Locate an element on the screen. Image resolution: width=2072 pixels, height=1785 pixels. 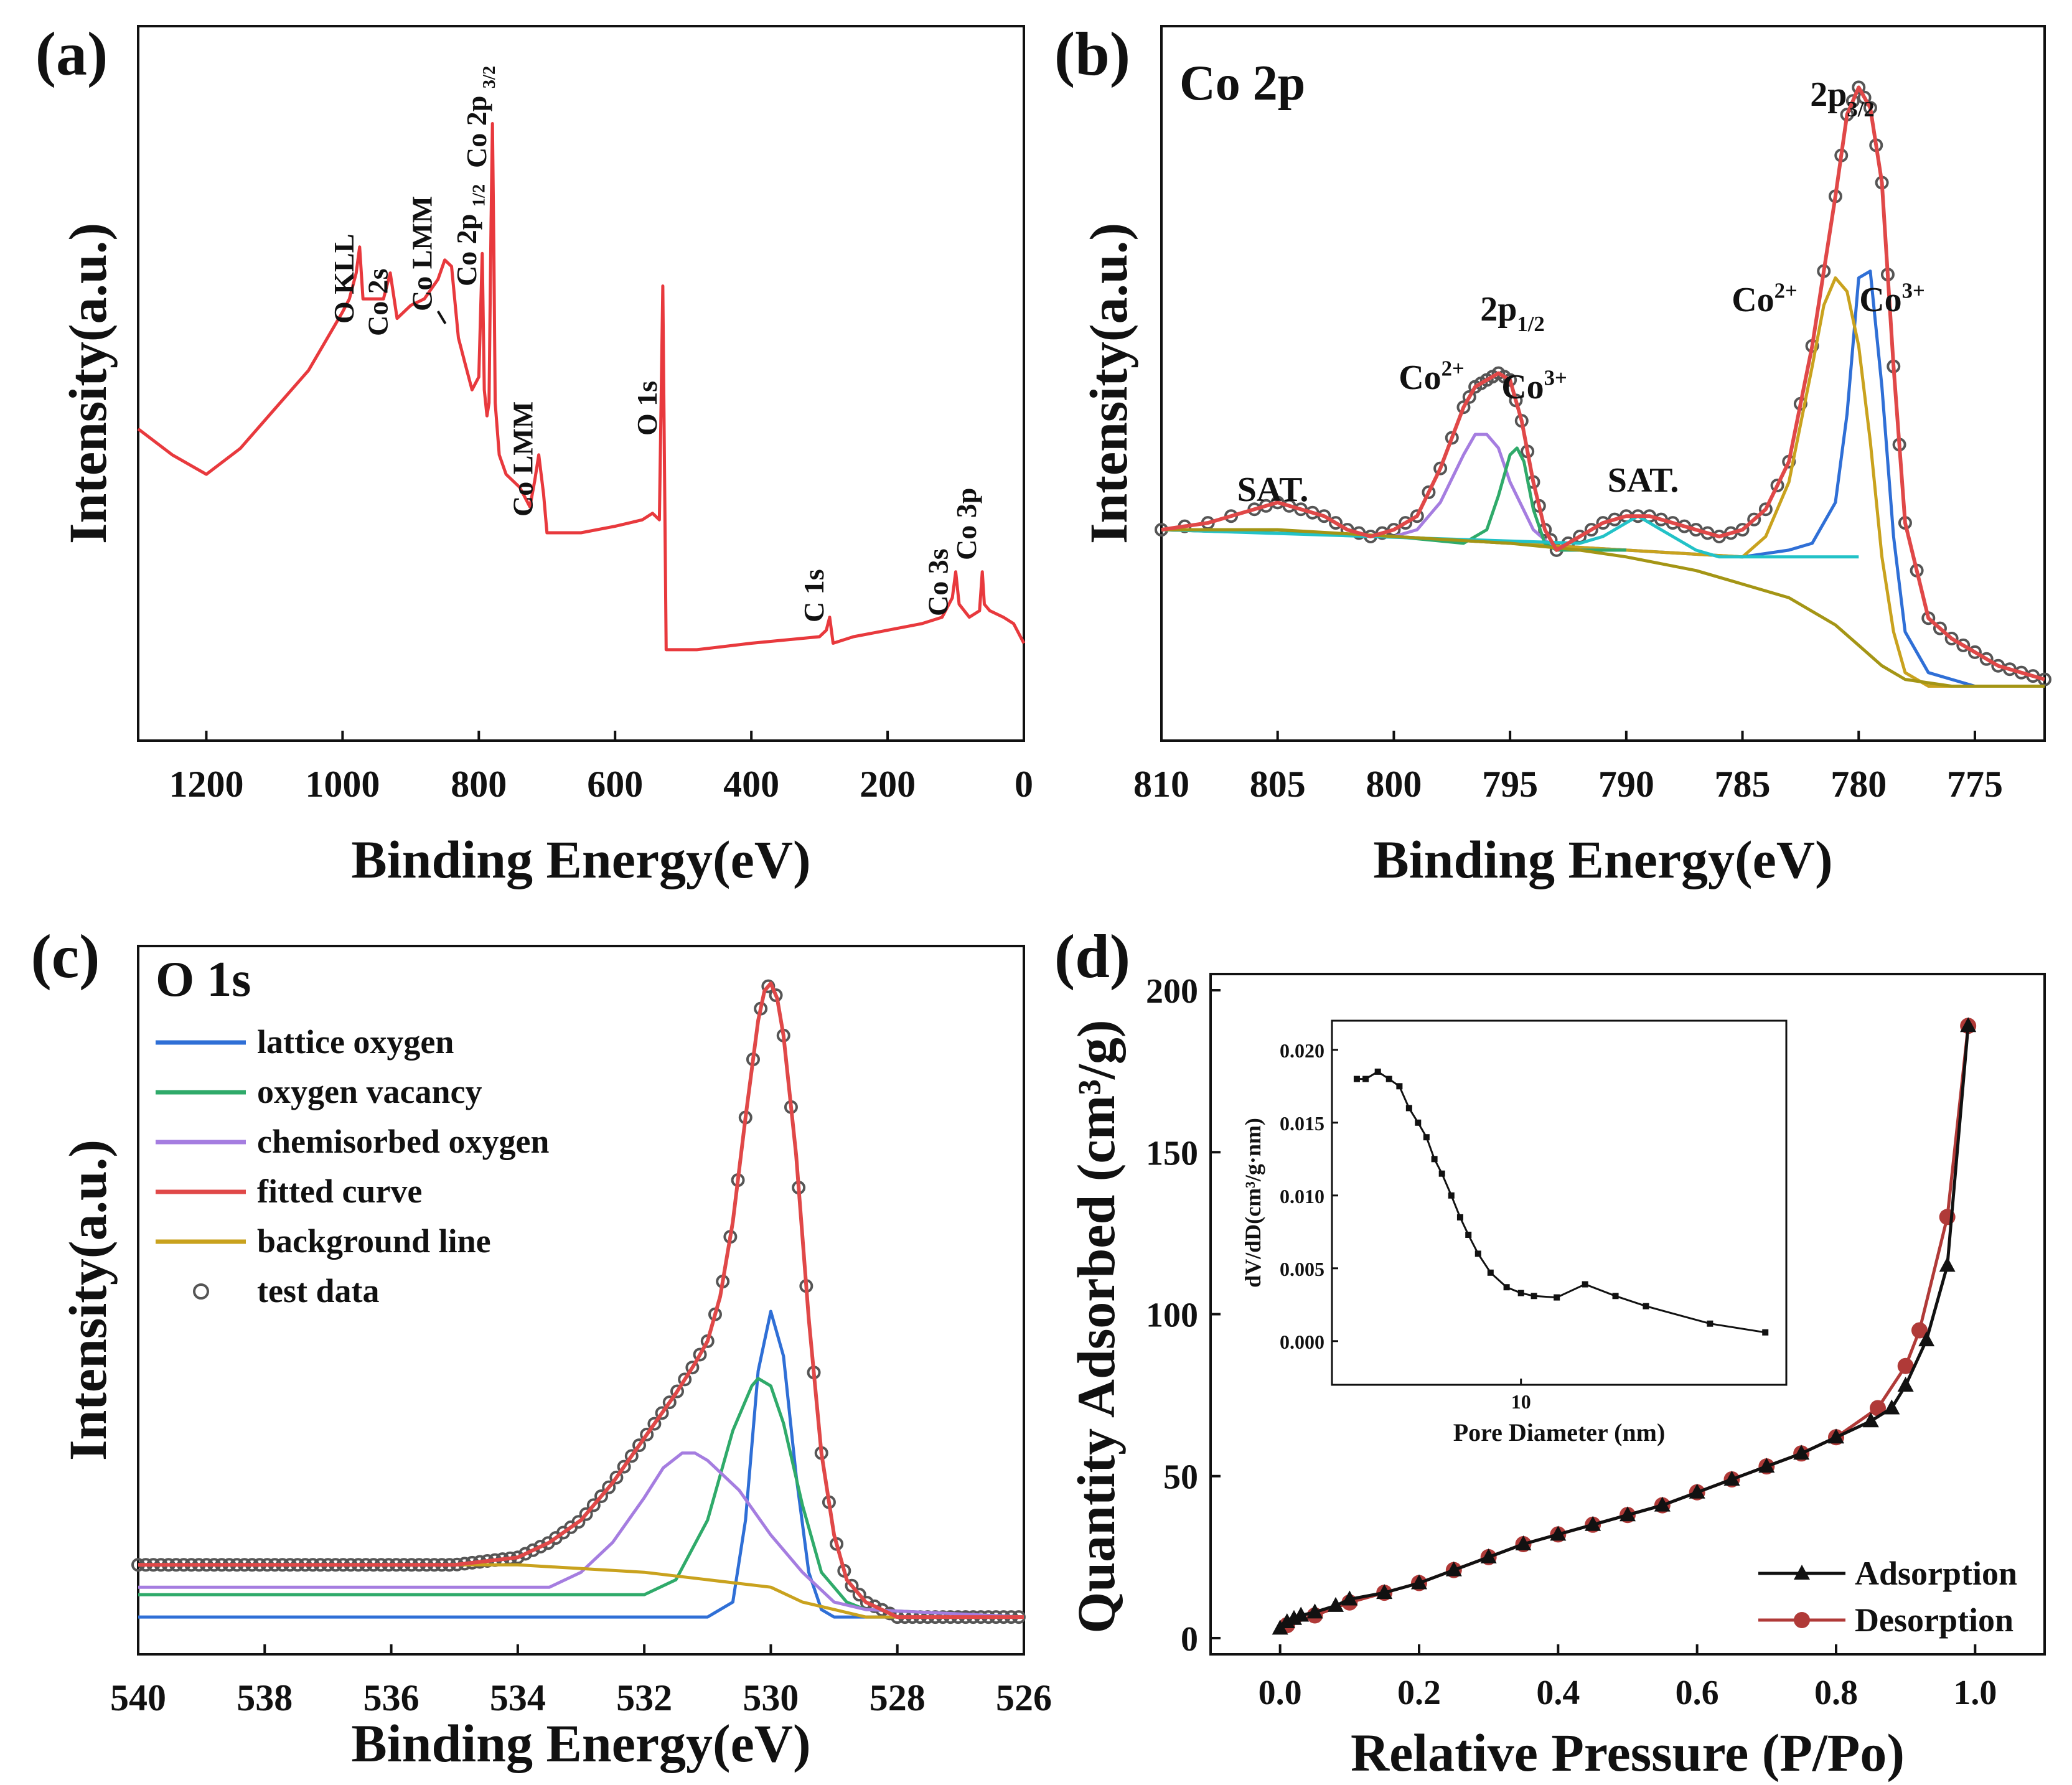
peak-annotation: 2p3/2 is located at coordinates (1843, 98).